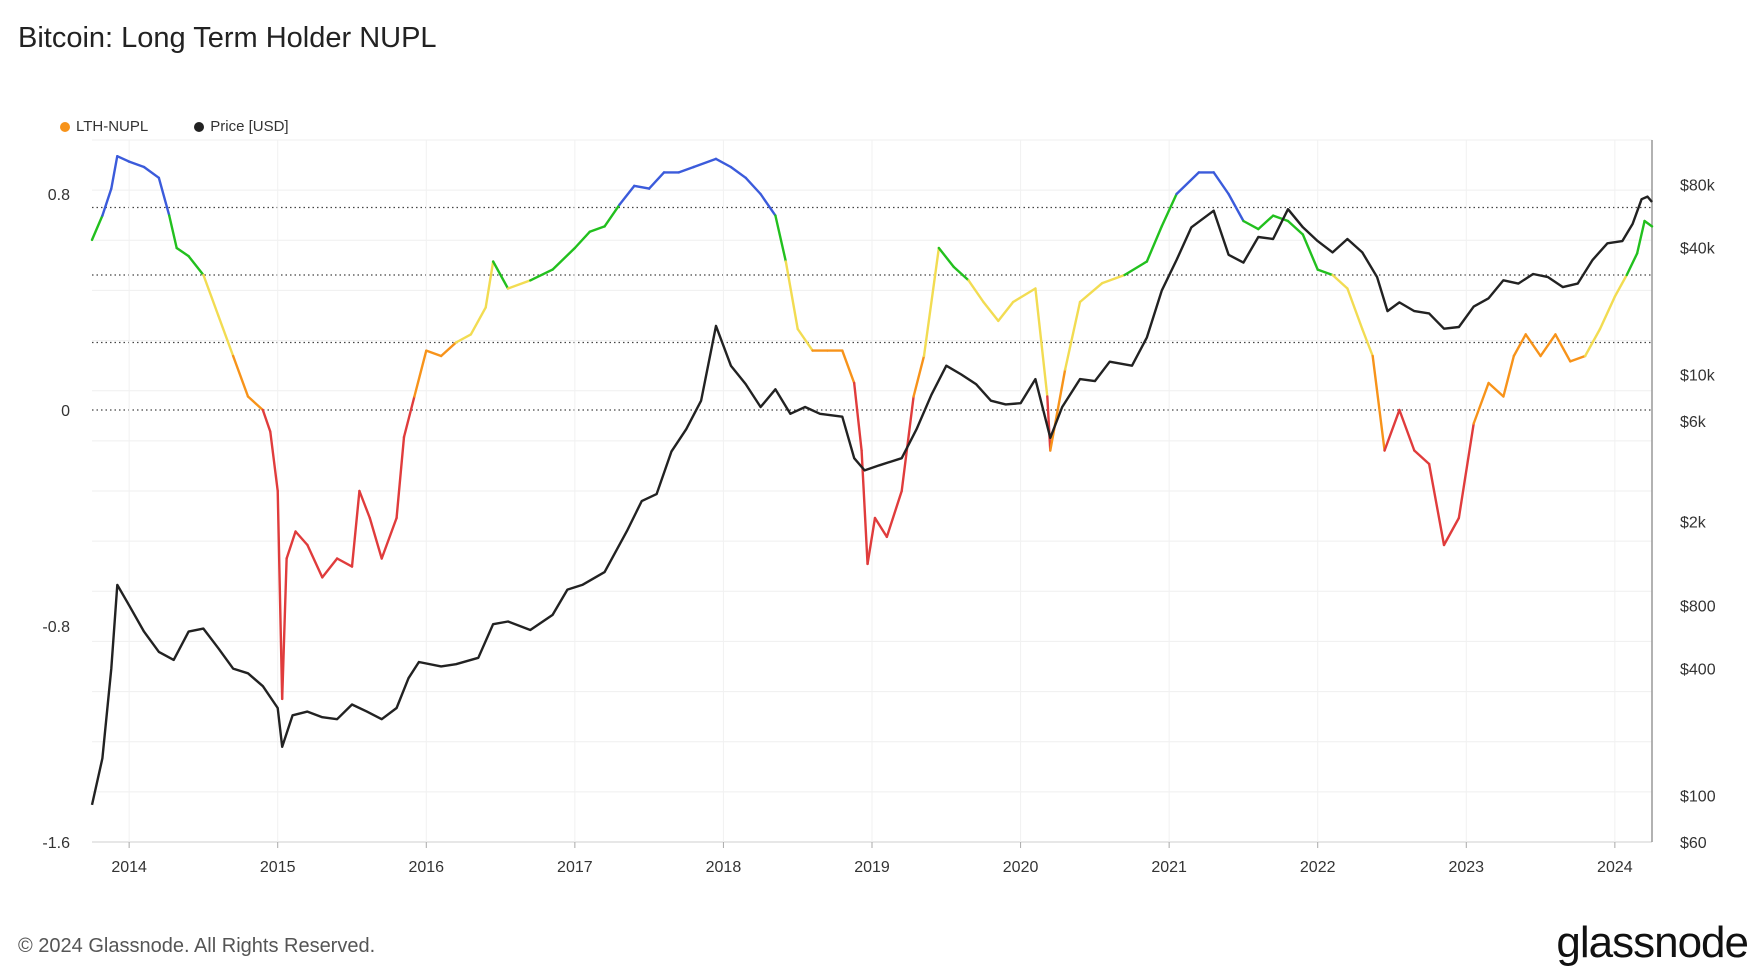 The image size is (1762, 975). I want to click on legend-item-lth-nupl: LTH-NUPL, so click(104, 126).